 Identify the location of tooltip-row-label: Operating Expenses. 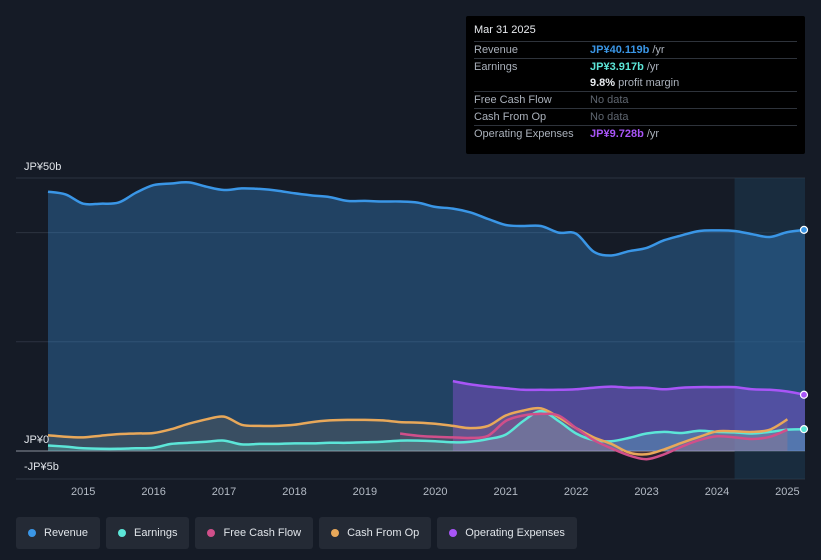
(524, 134).